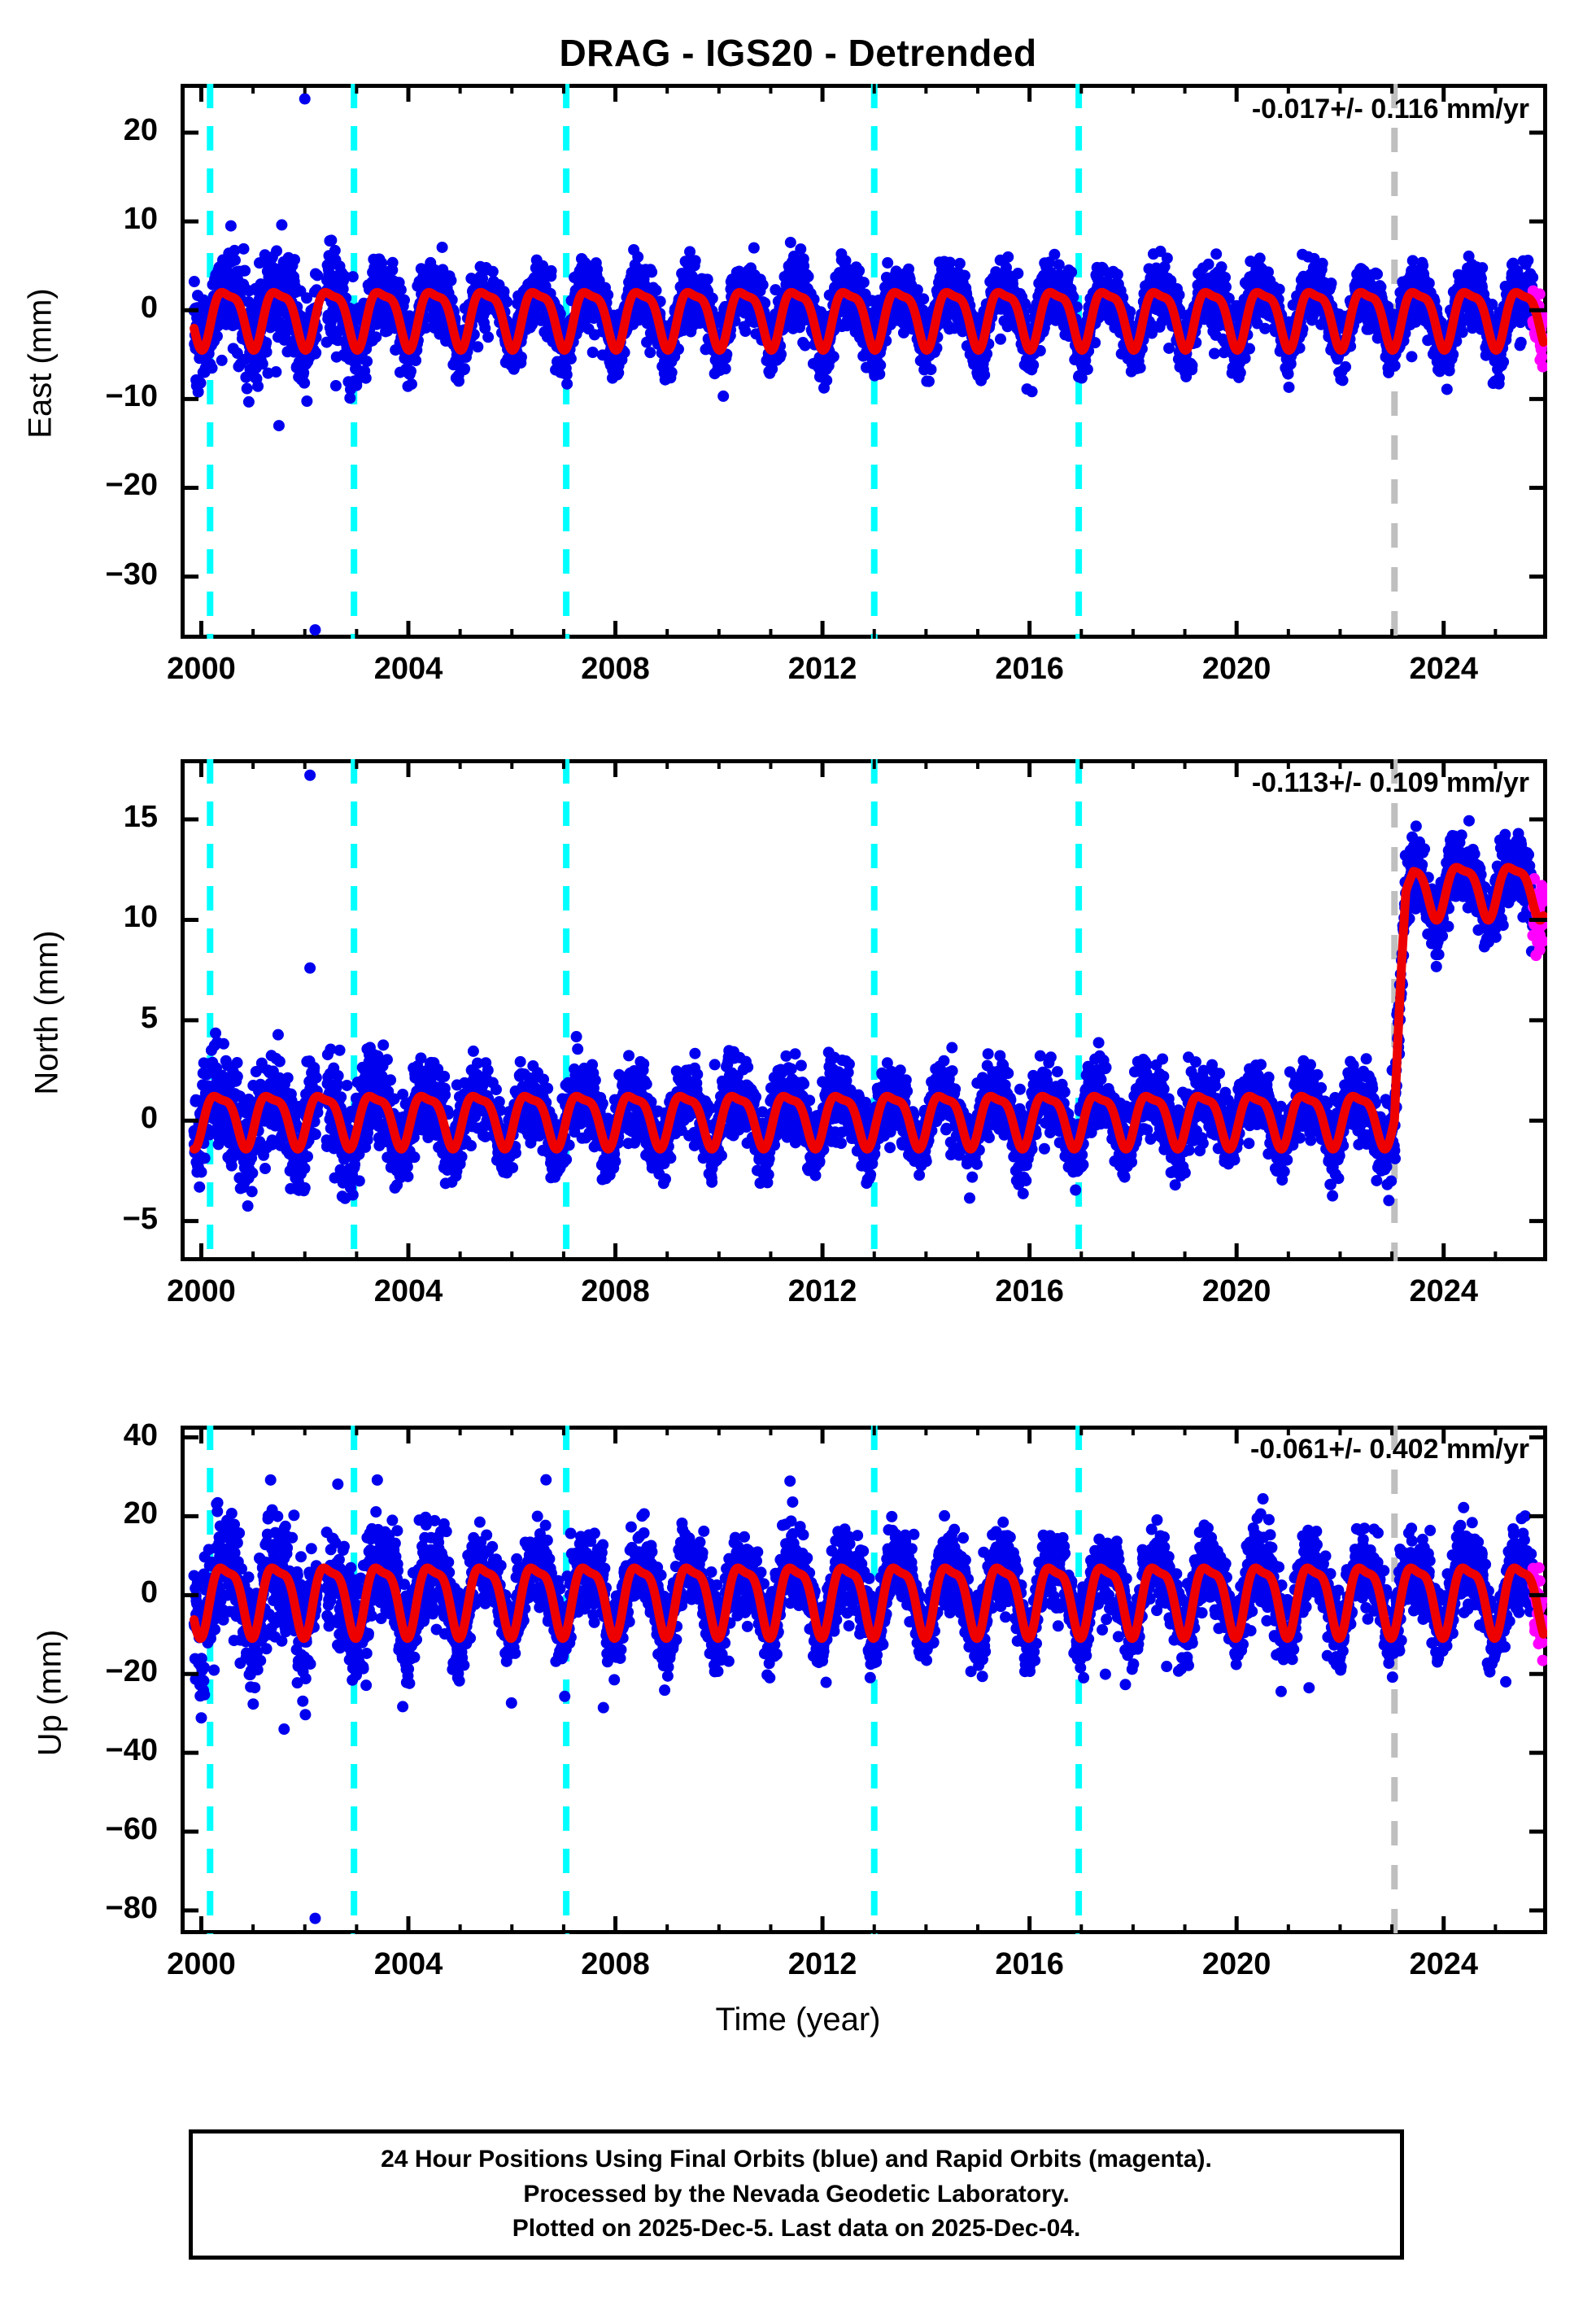 This screenshot has width=1596, height=2306. What do you see at coordinates (40, 363) in the screenshot?
I see `east-axis-label: East (mm)` at bounding box center [40, 363].